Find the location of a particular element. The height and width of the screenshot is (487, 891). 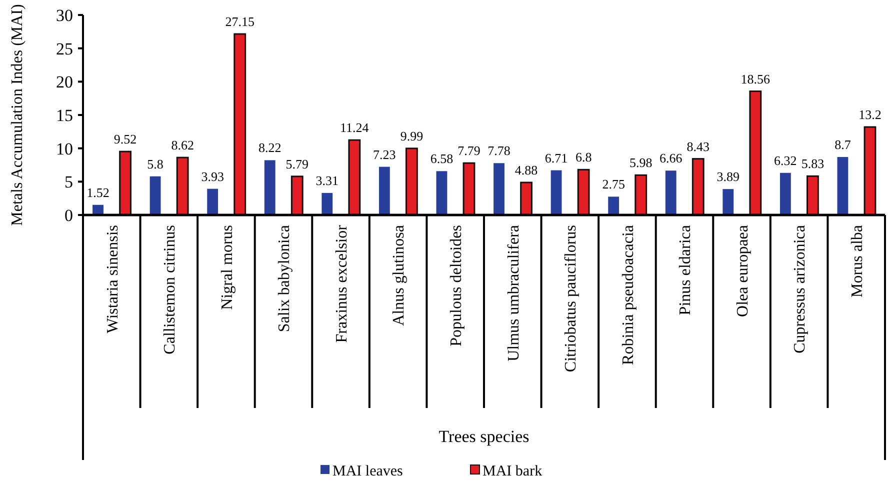

data-label: 6.66 is located at coordinates (671, 158).